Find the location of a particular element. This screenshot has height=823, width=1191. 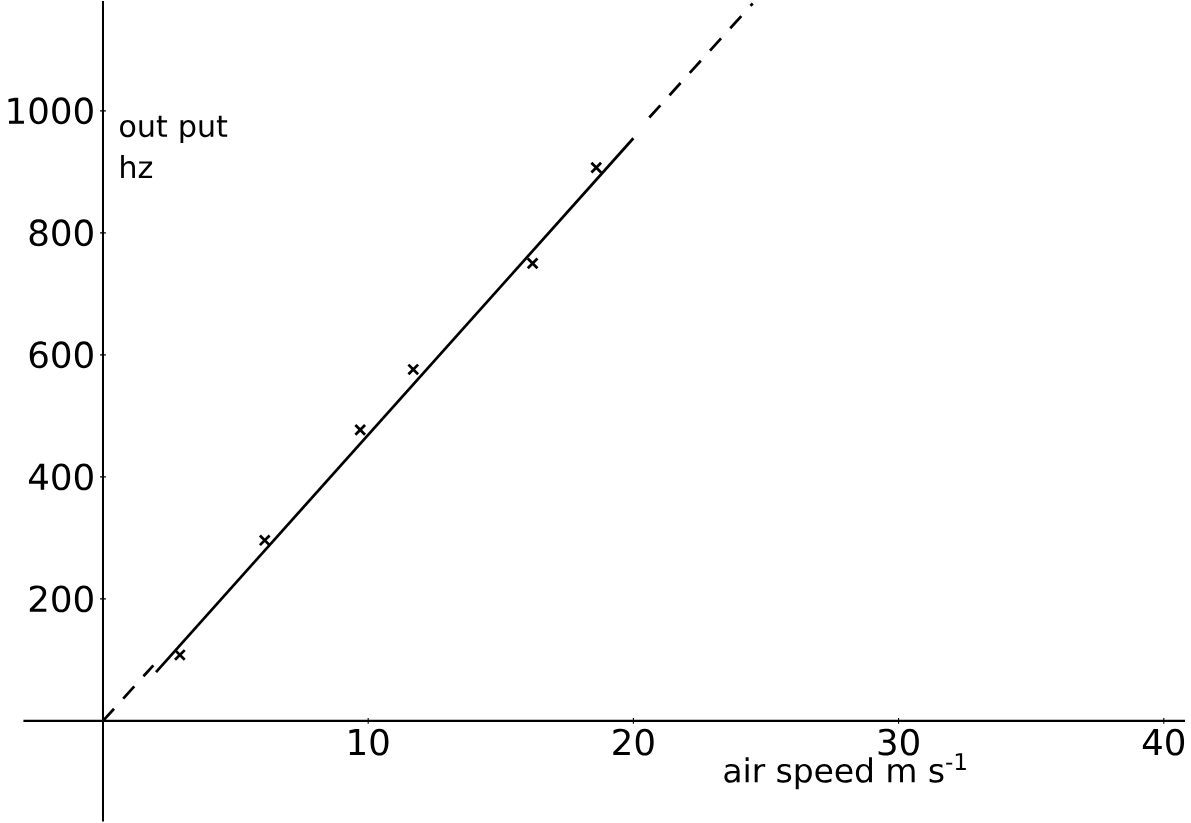

y-tick-label: 800 is located at coordinates (61, 233).